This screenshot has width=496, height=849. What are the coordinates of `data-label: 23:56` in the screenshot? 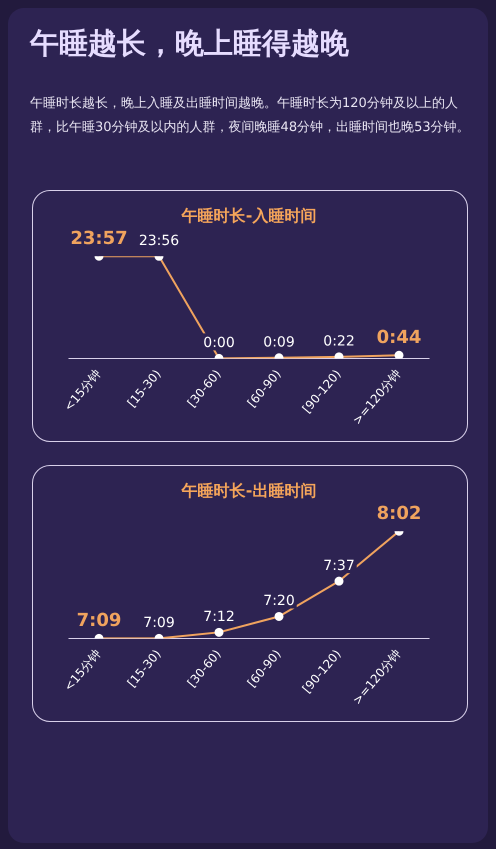 It's located at (159, 240).